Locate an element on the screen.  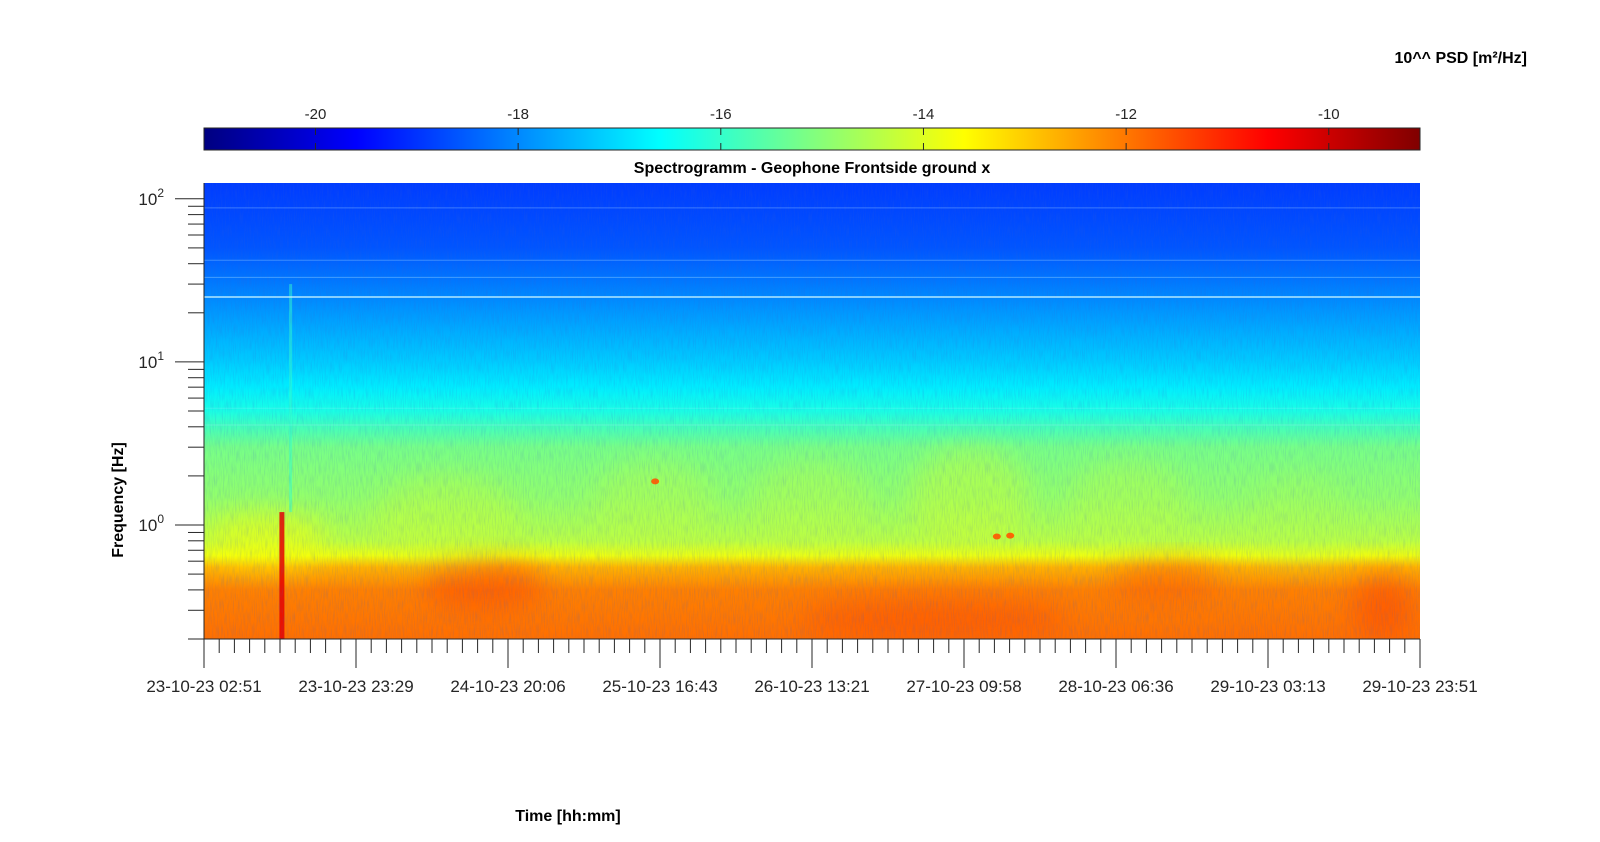
colorbar: -20 -18 -16 -14 -12 -10 is located at coordinates (812, 128).